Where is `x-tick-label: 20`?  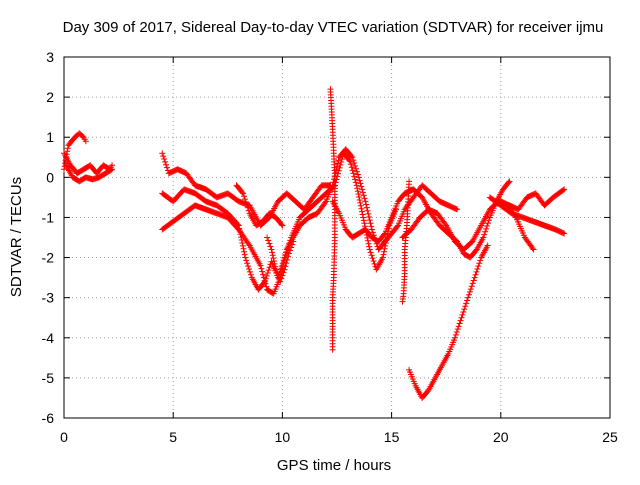 x-tick-label: 20 is located at coordinates (501, 437).